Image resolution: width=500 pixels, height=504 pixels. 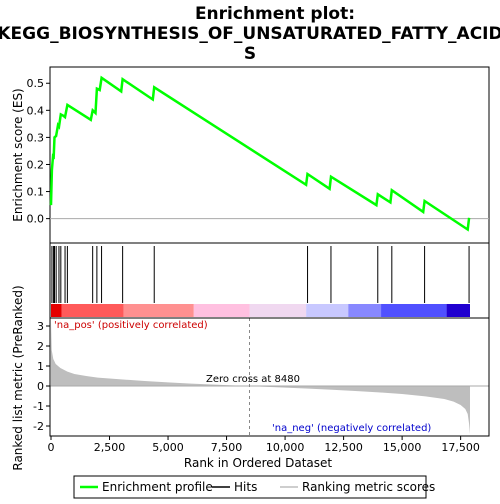 What do you see at coordinates (36, 192) in the screenshot?
I see `es-y-tick-label: 0.1` at bounding box center [36, 192].